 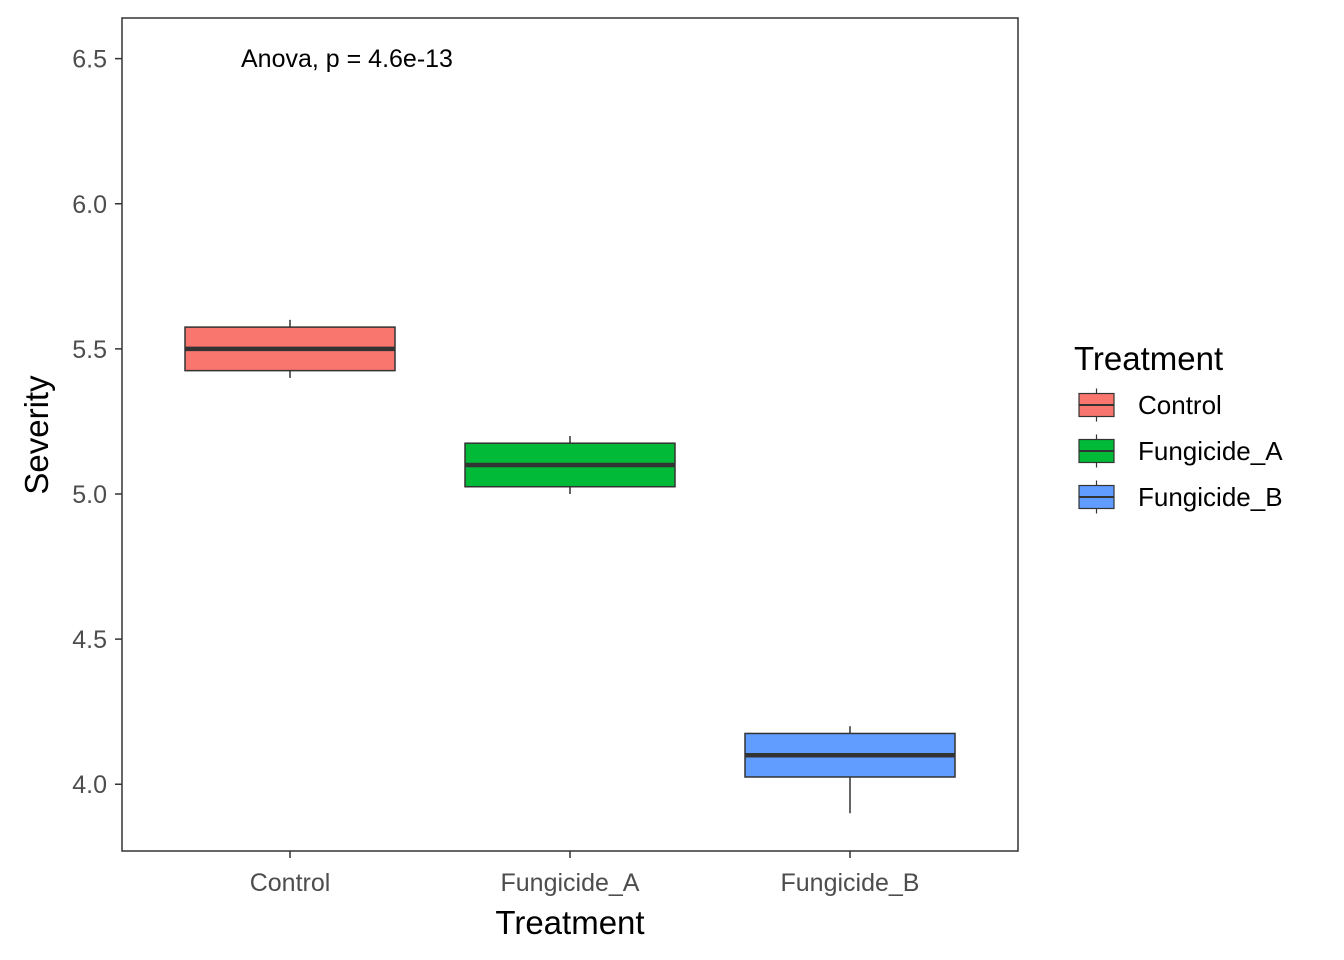 I want to click on x-tick-label: Control, so click(x=290, y=883).